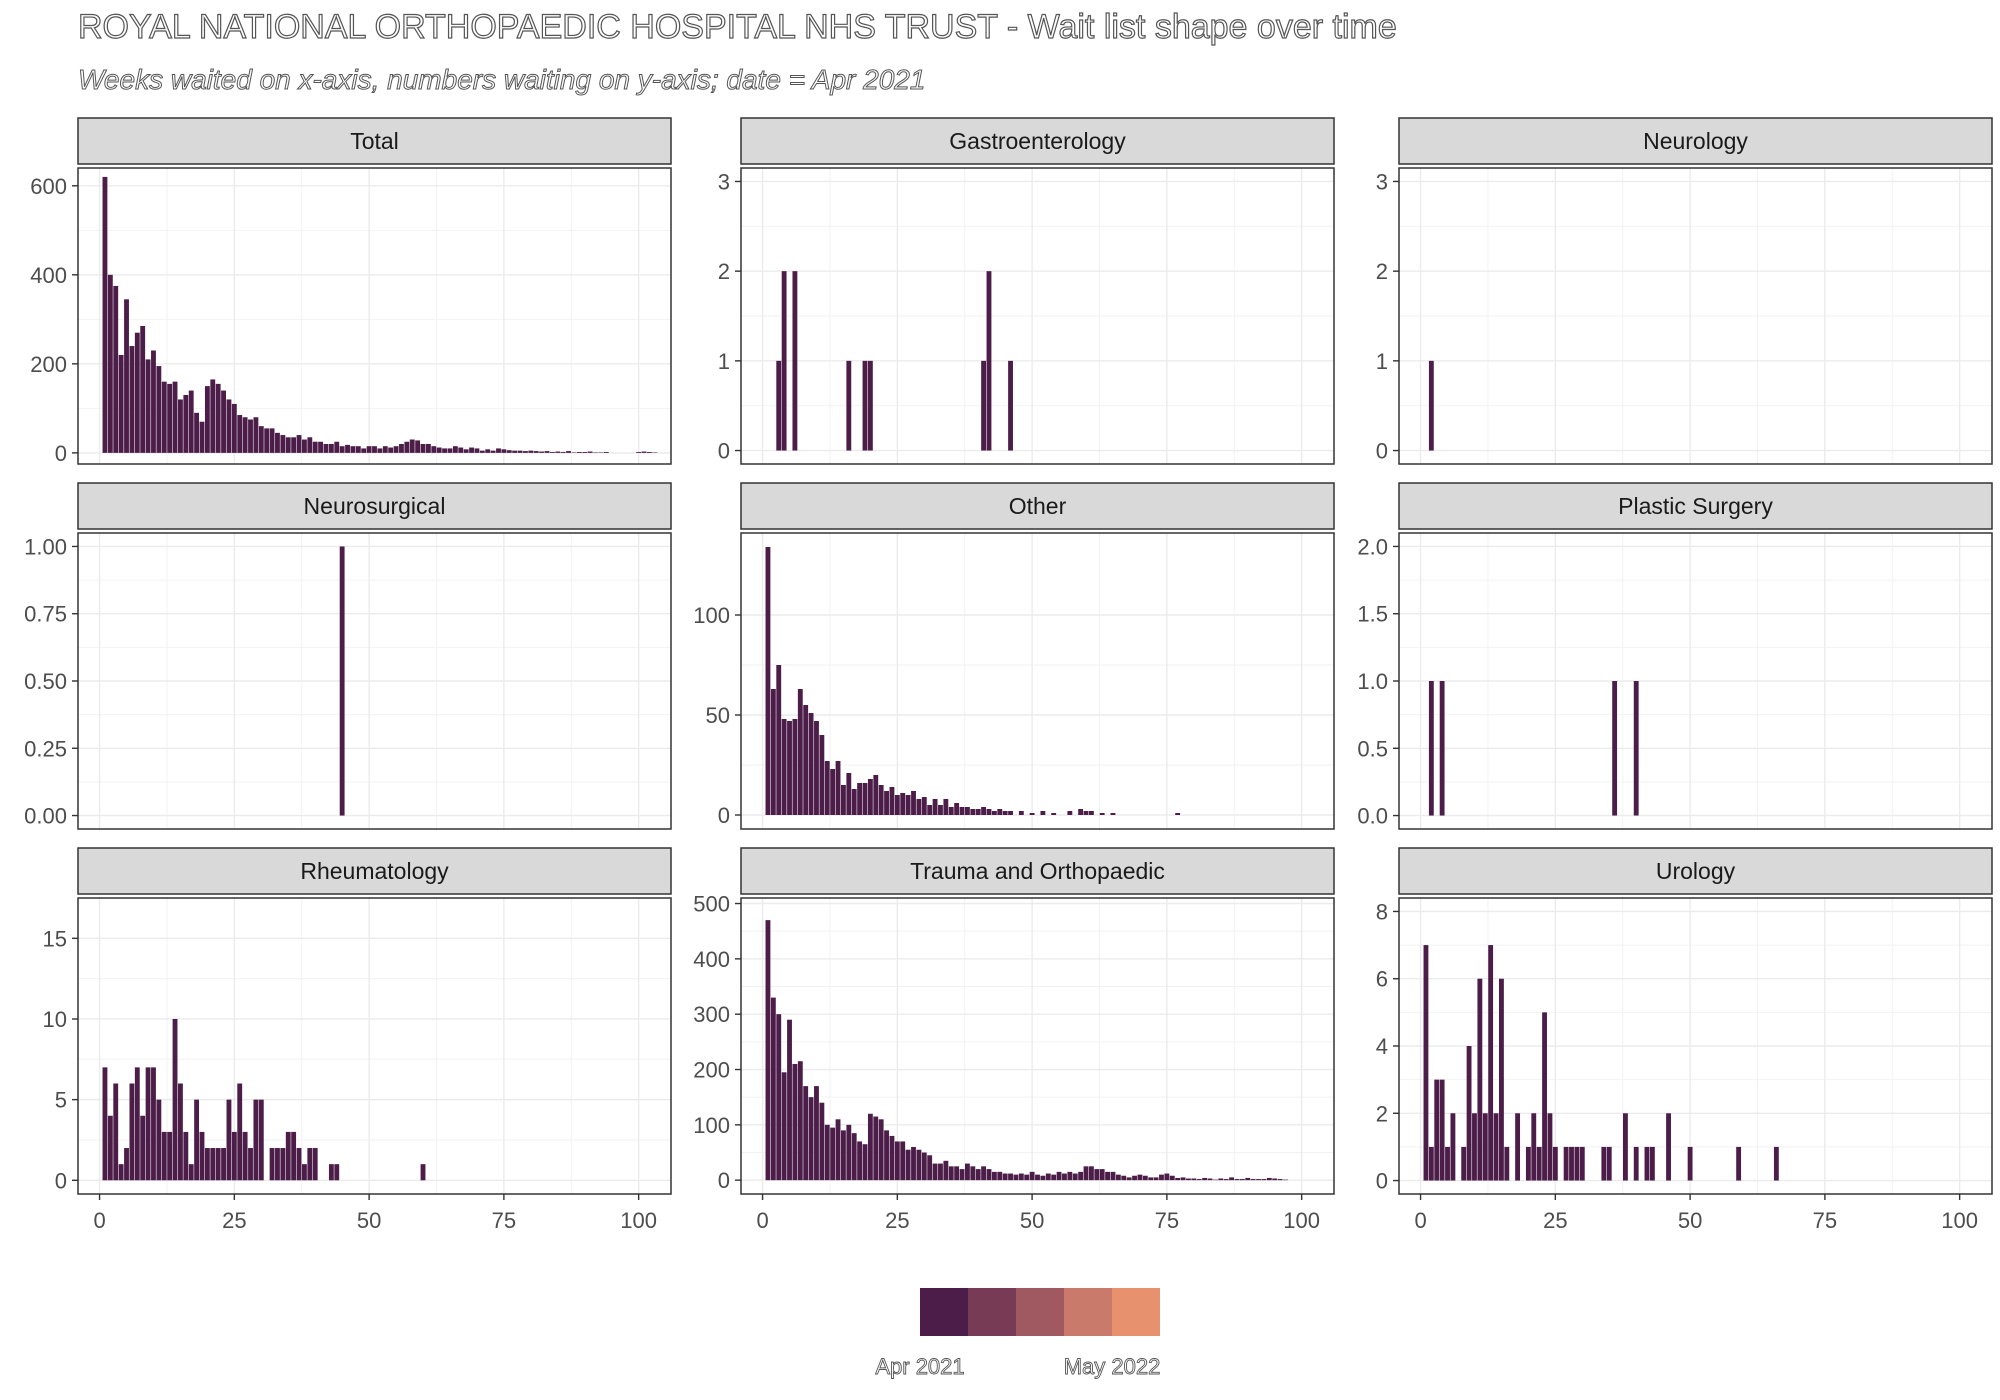 This screenshot has width=2000, height=1400. I want to click on x-tick-label: 75, so click(1167, 1220).